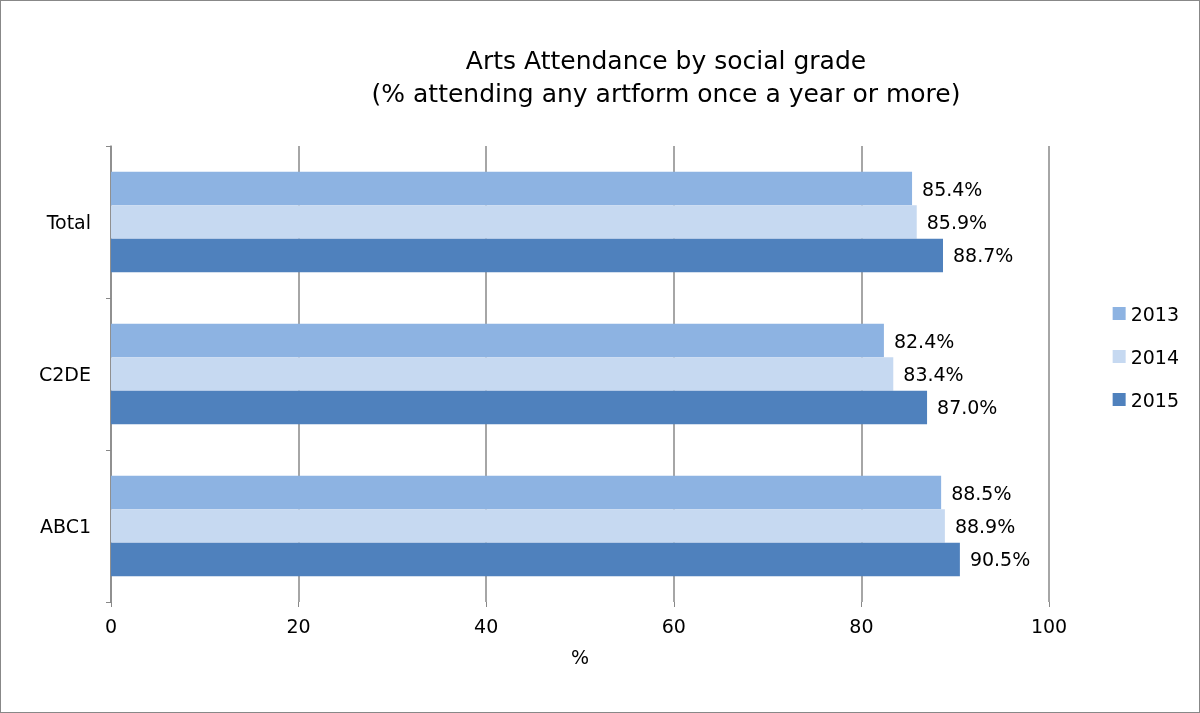 This screenshot has height=713, width=1200. What do you see at coordinates (68, 222) in the screenshot?
I see `y-tick-label: Total` at bounding box center [68, 222].